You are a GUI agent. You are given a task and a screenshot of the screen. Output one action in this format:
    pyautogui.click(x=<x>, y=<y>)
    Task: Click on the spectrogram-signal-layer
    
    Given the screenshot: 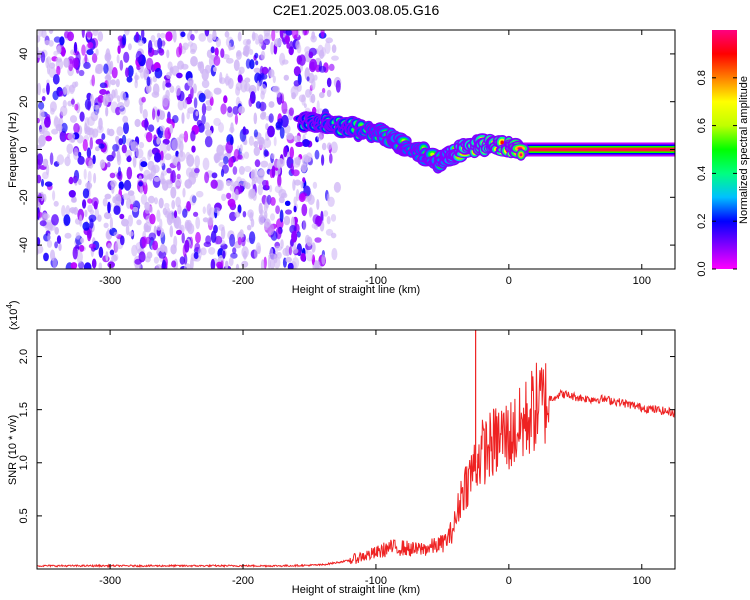 What is the action you would take?
    pyautogui.click(x=484, y=142)
    